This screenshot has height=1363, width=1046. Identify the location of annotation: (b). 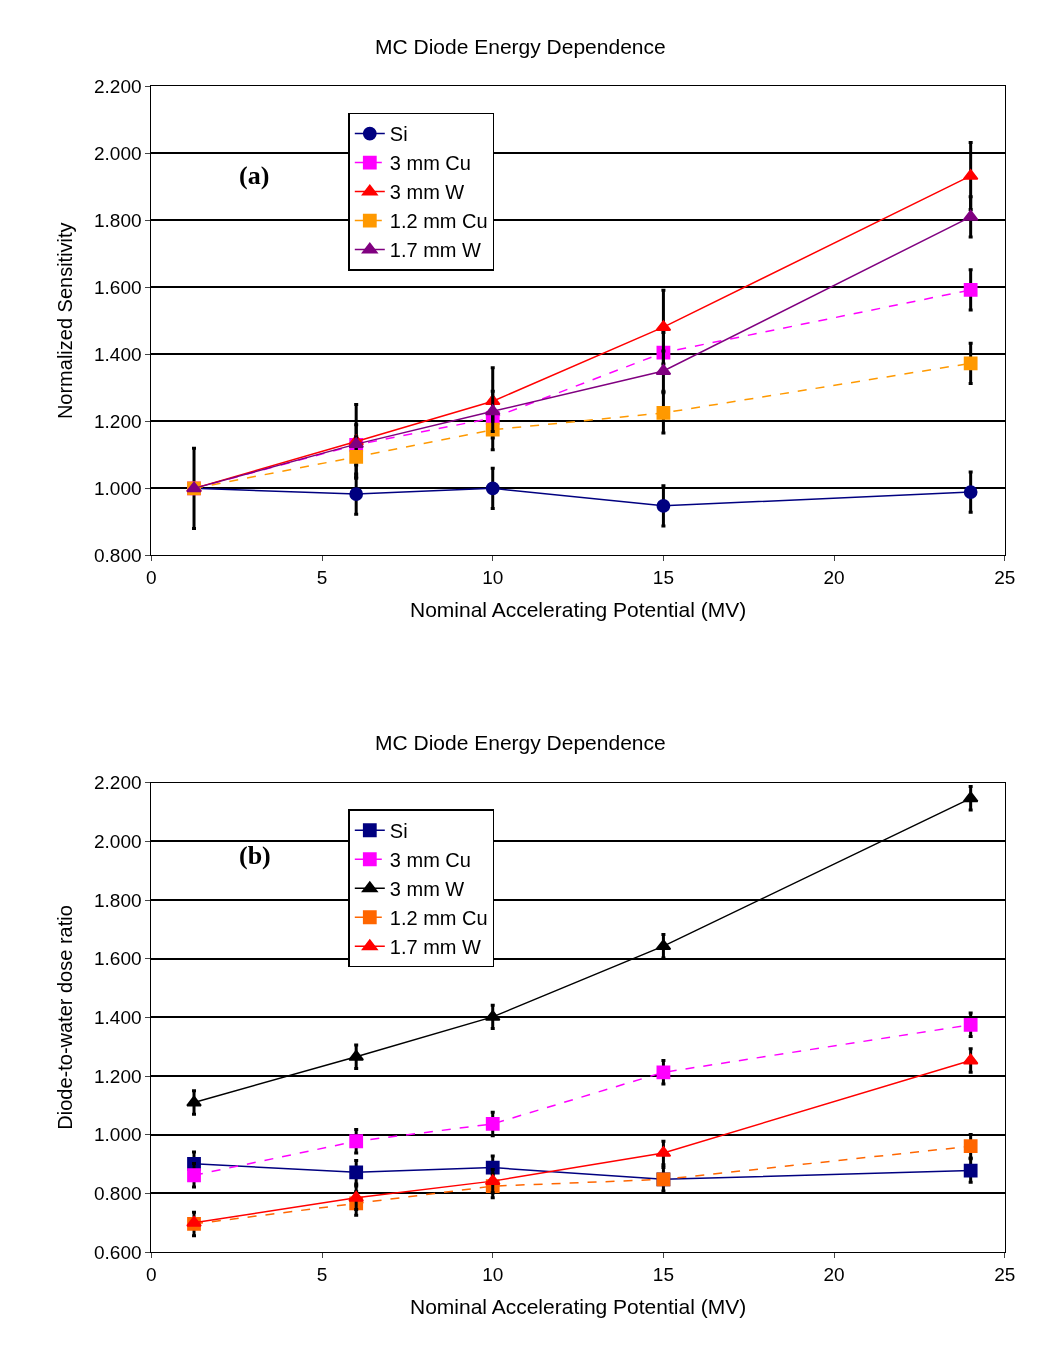
(255, 855).